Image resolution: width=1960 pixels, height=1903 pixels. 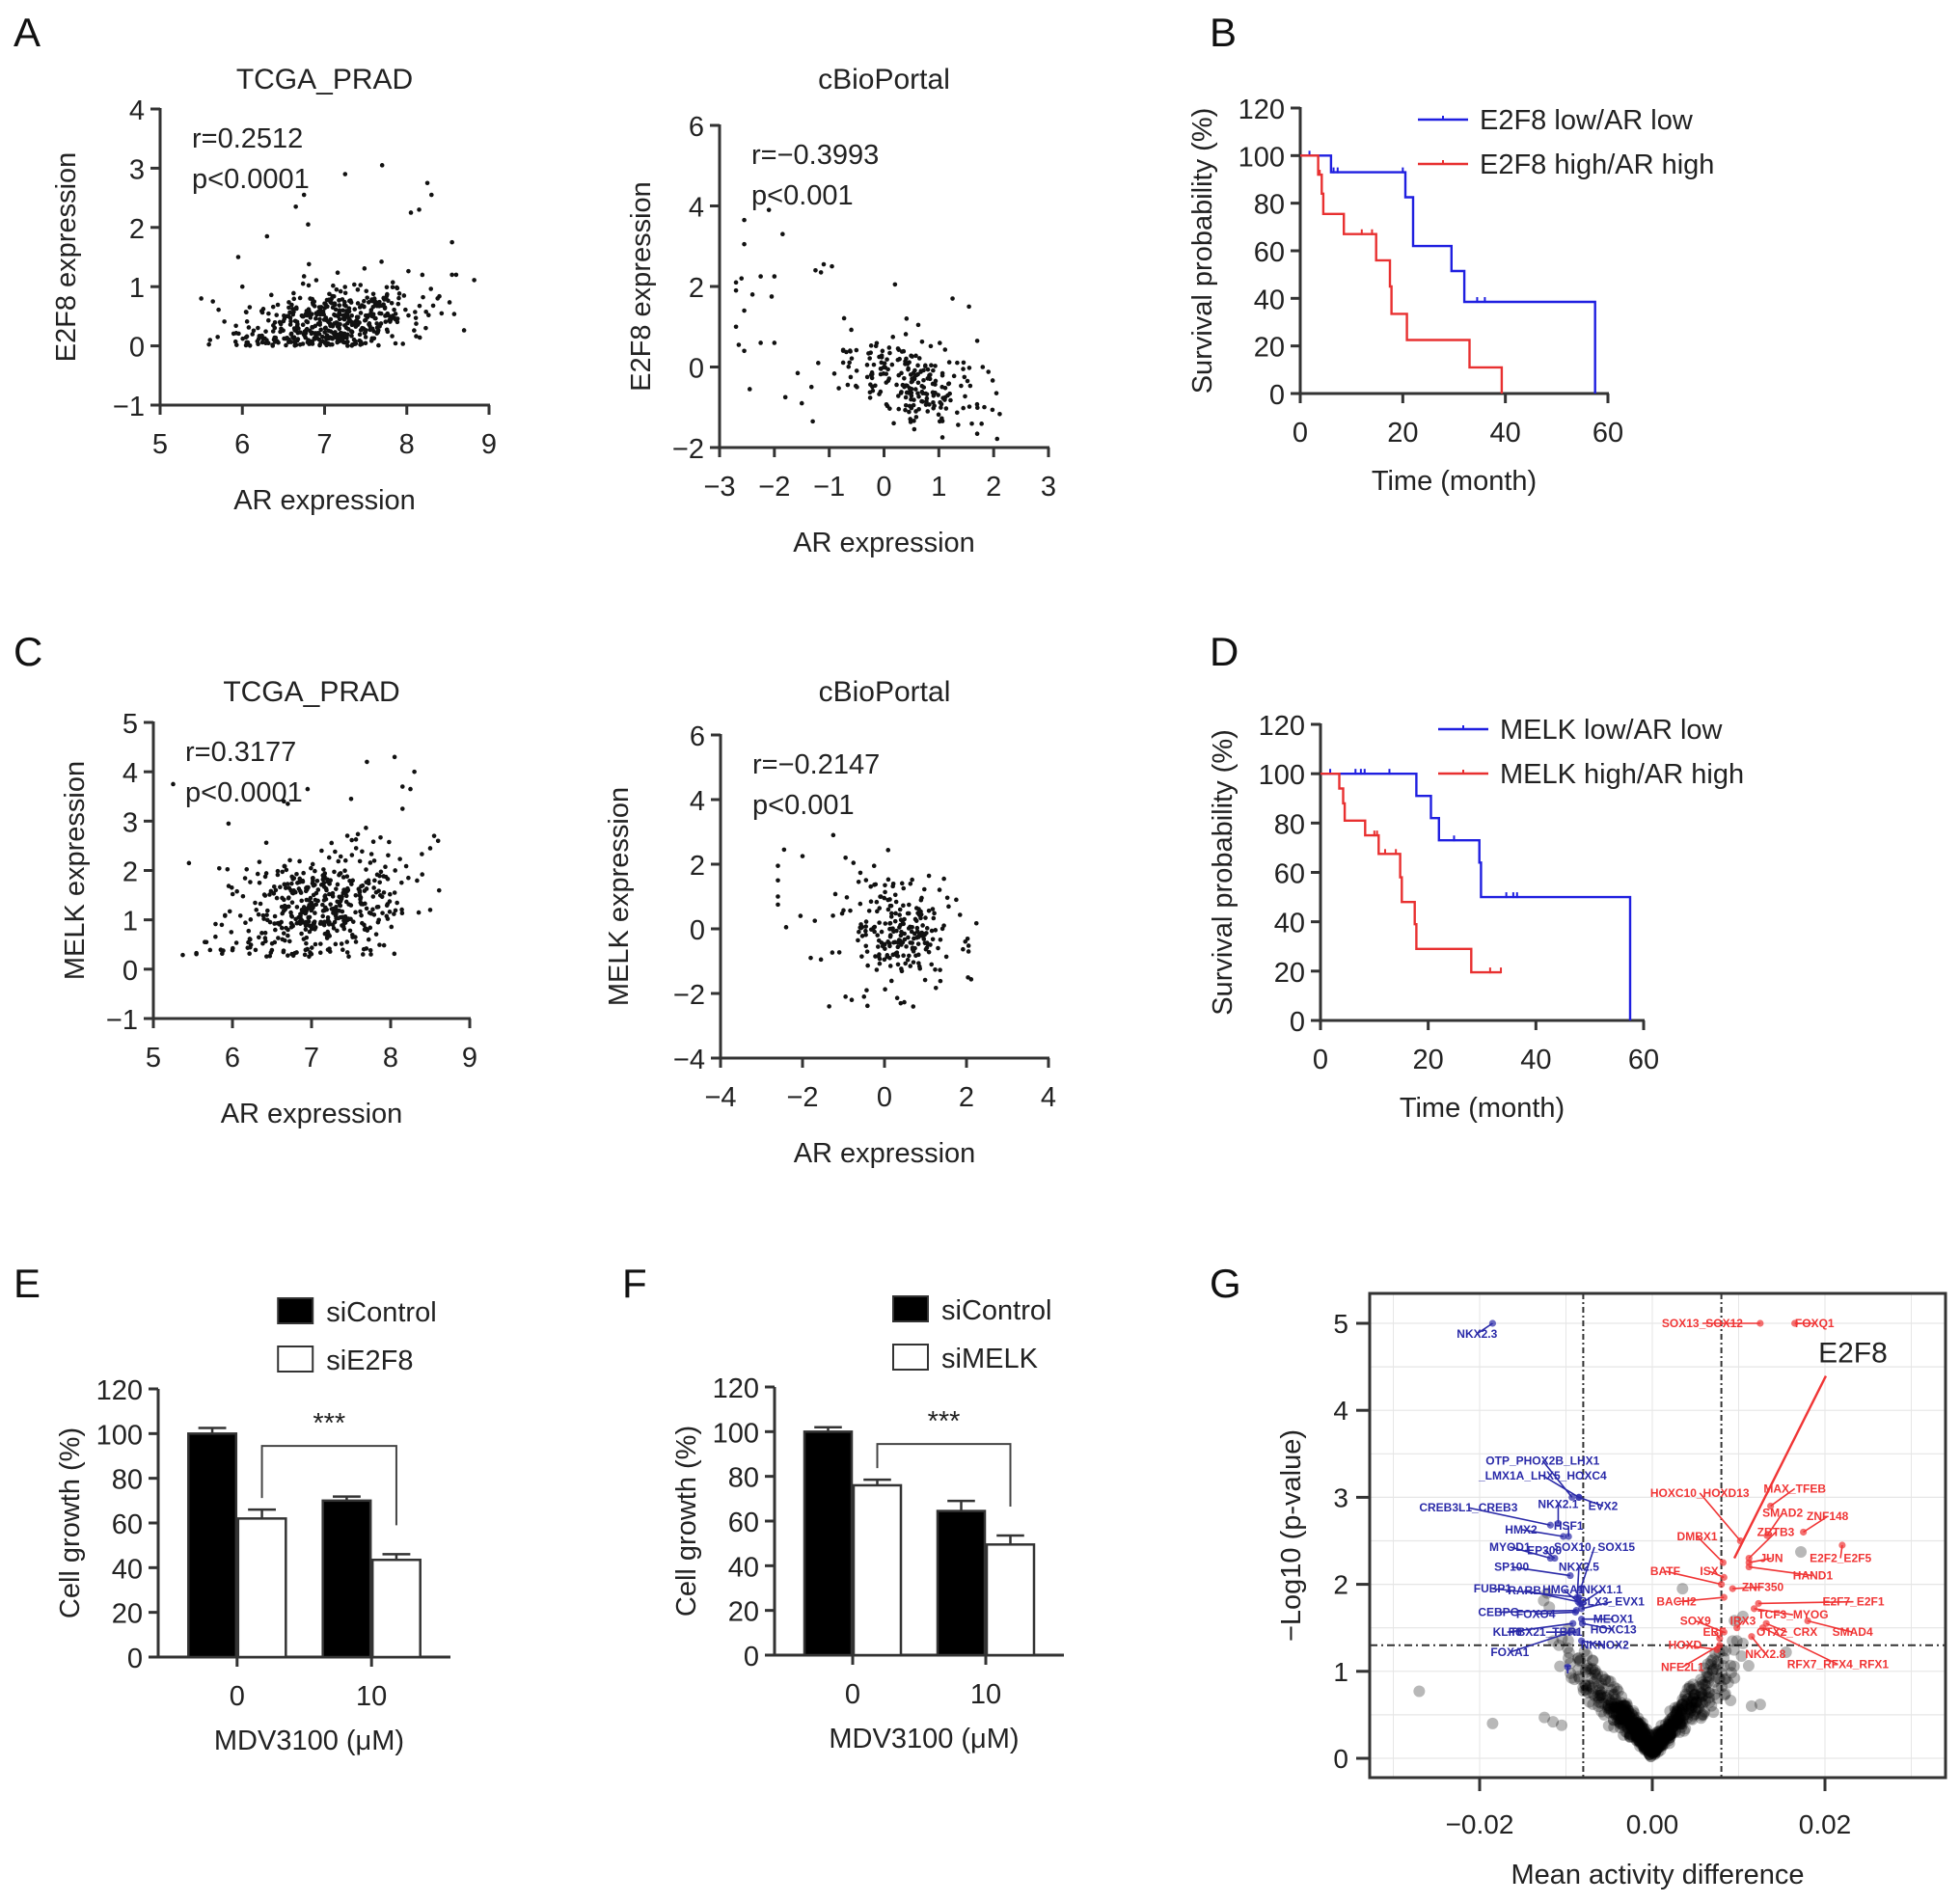 What do you see at coordinates (1493, 1588) in the screenshot?
I see `gene-label: FUBP1` at bounding box center [1493, 1588].